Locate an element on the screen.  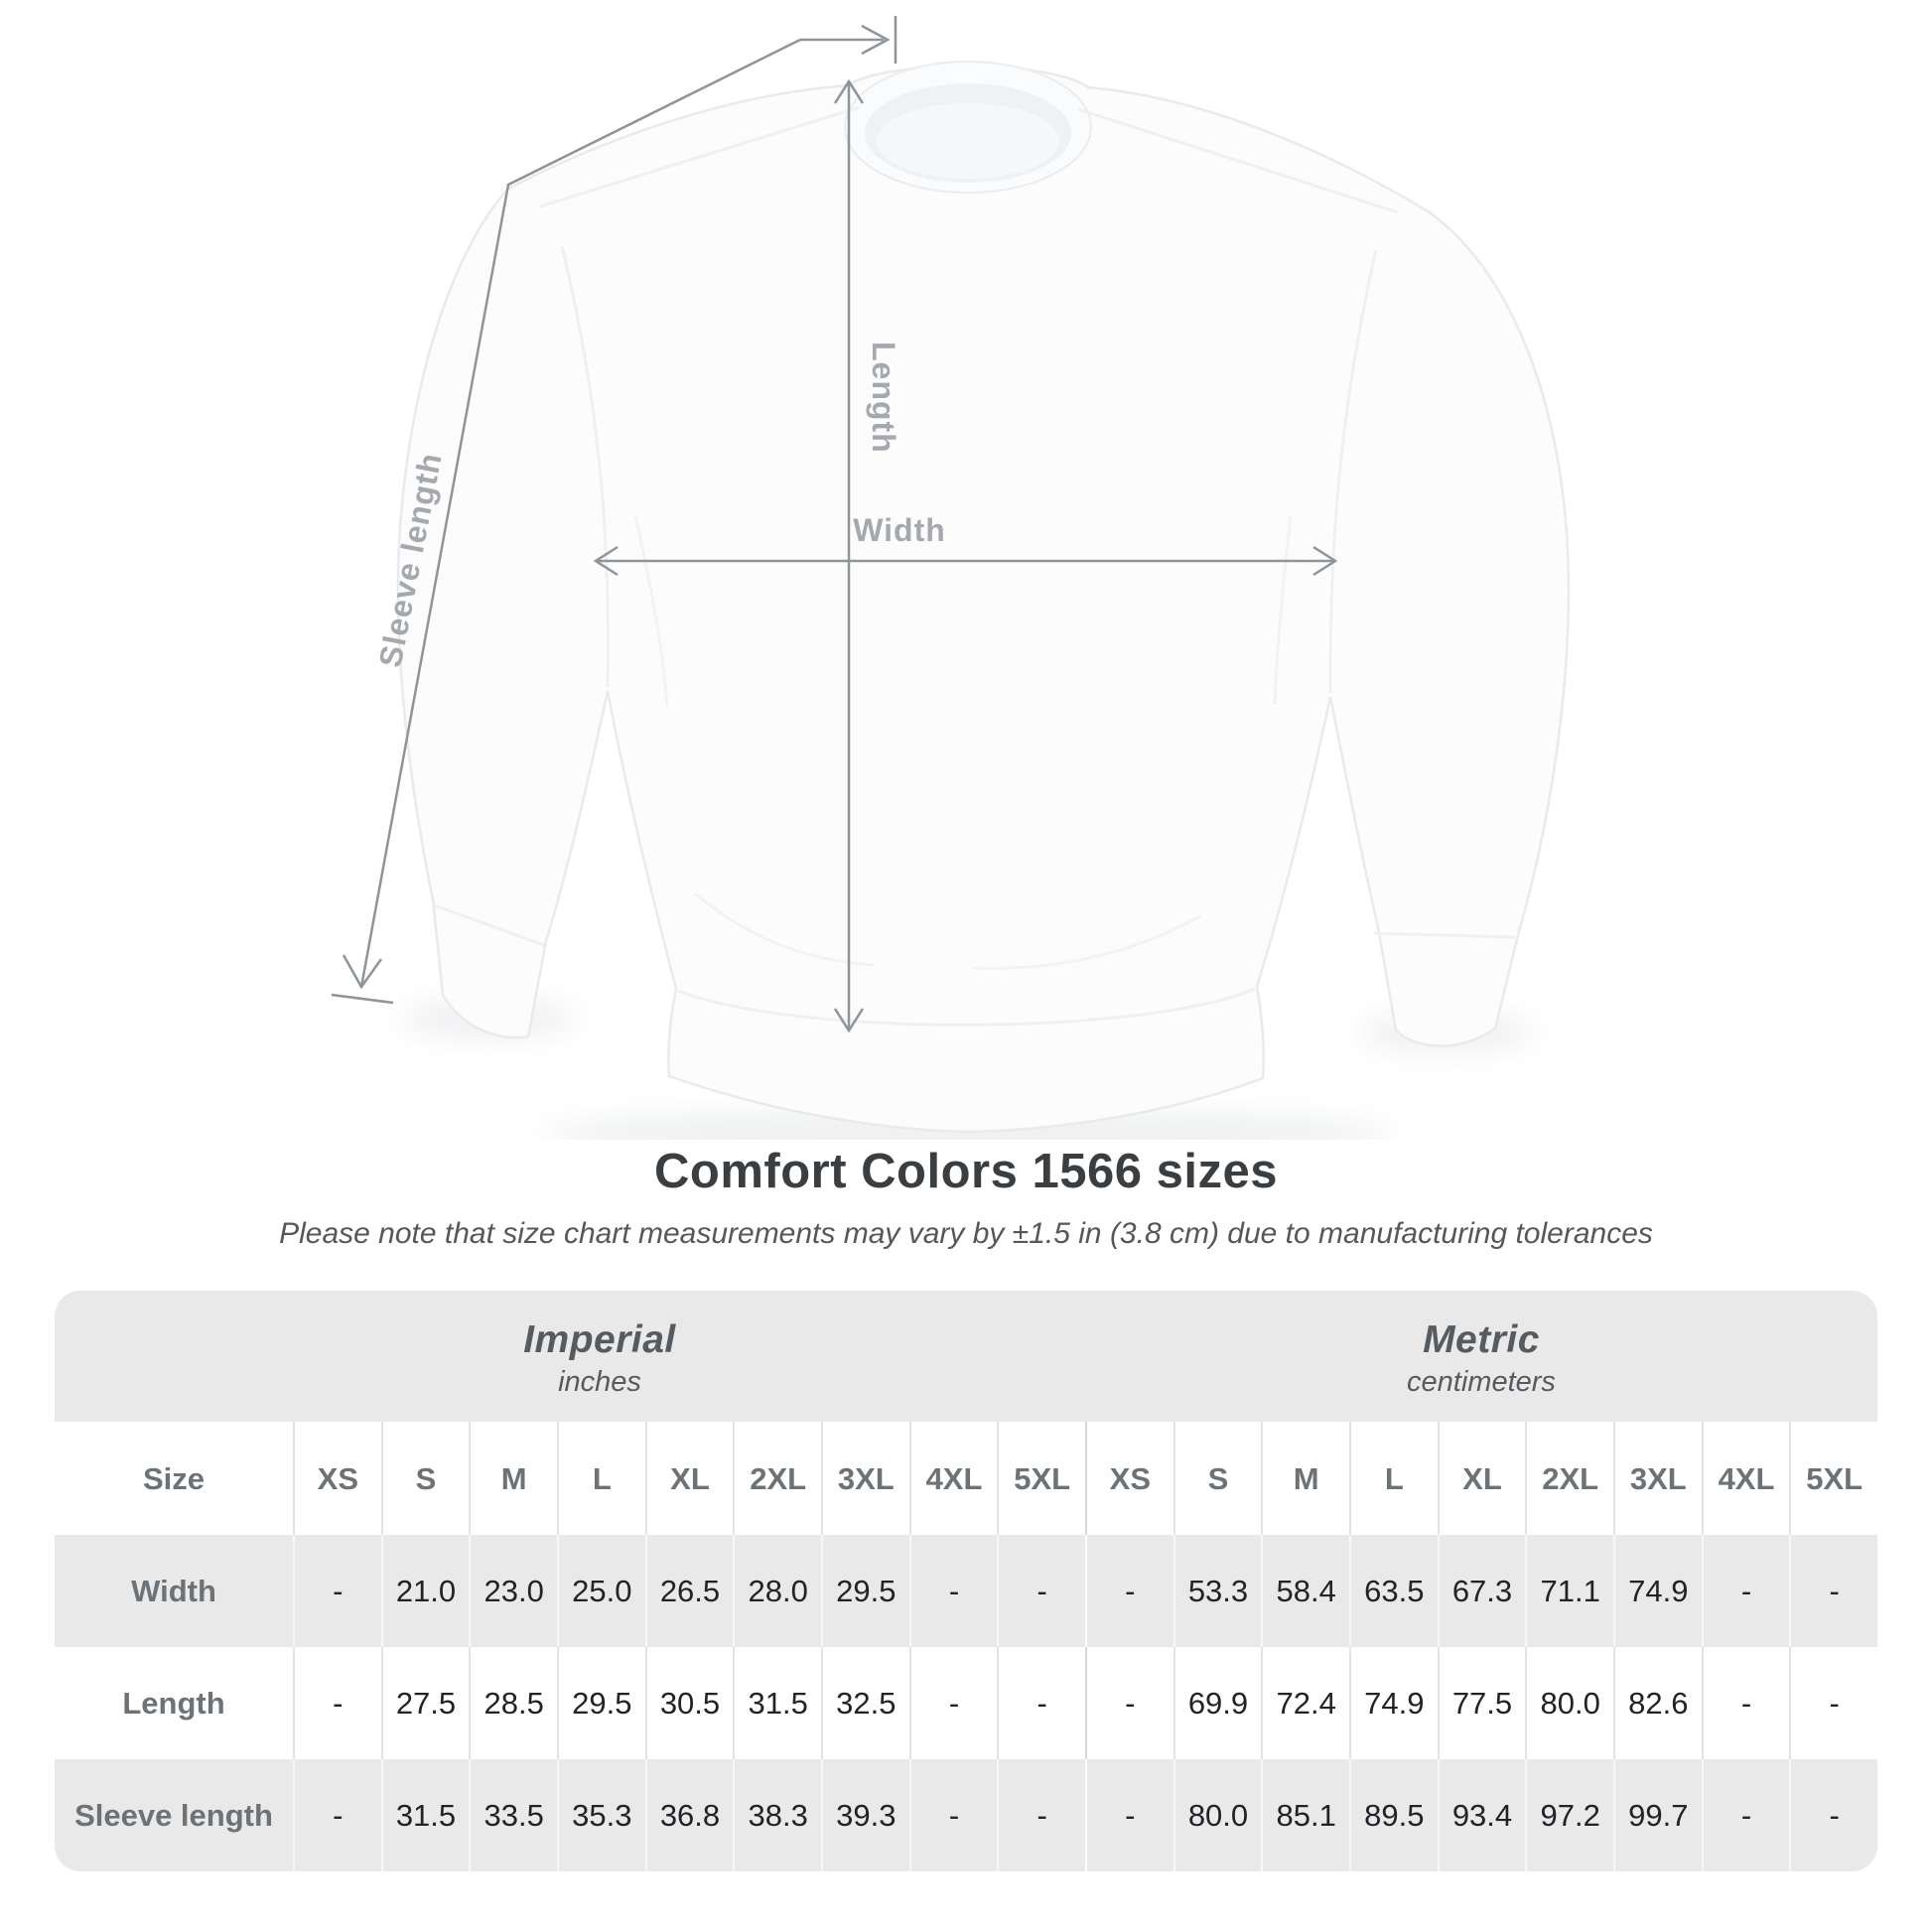
cell-length-metric-l: 74.9 is located at coordinates (1393, 1703).